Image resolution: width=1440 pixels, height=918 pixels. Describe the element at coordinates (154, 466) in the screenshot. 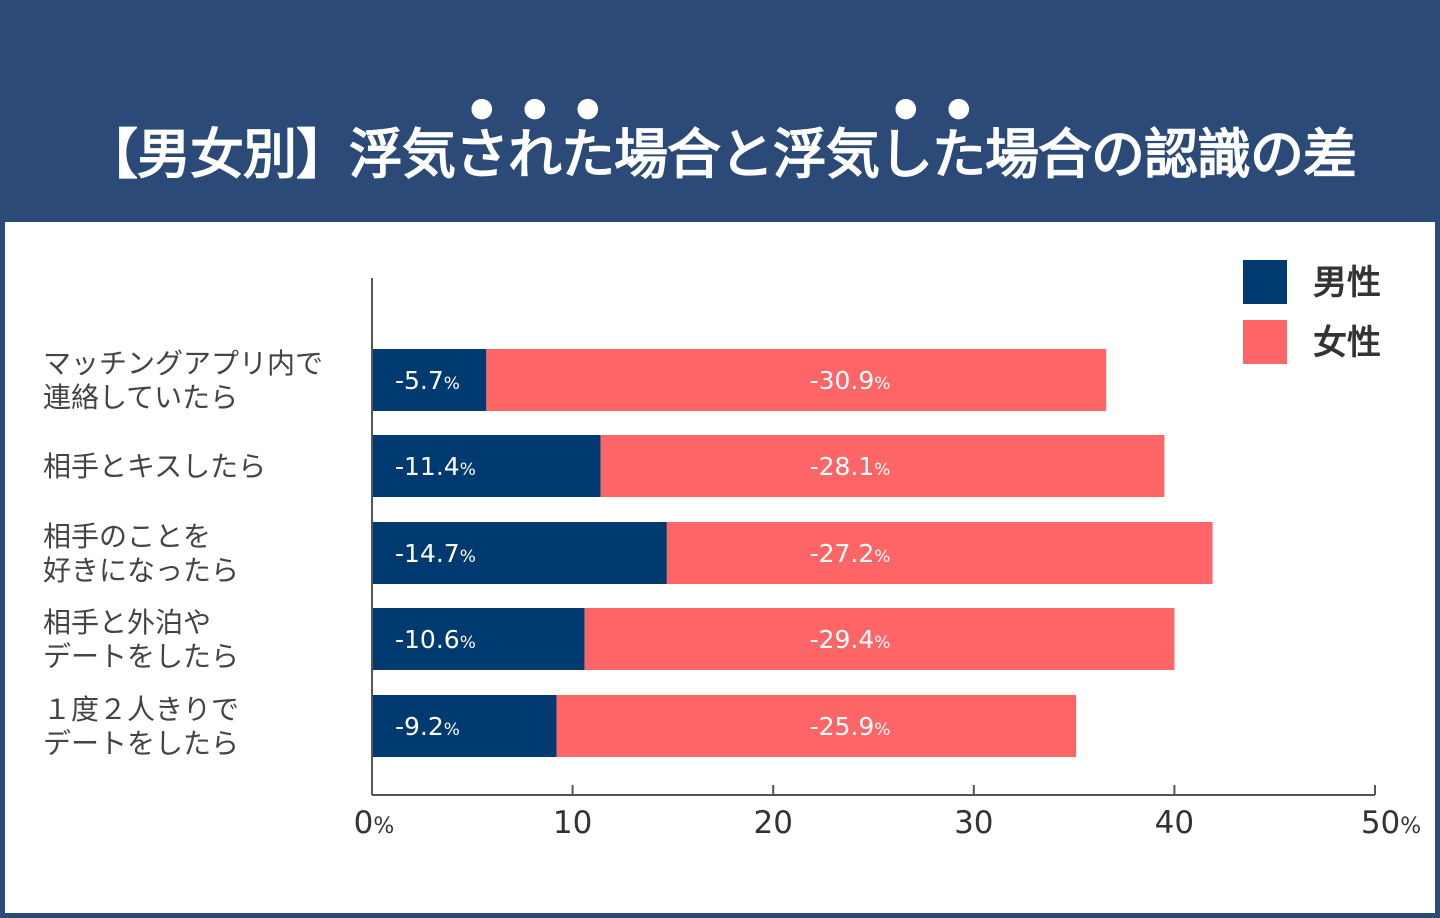

I see `category-label: 相手とキスしたら` at that location.